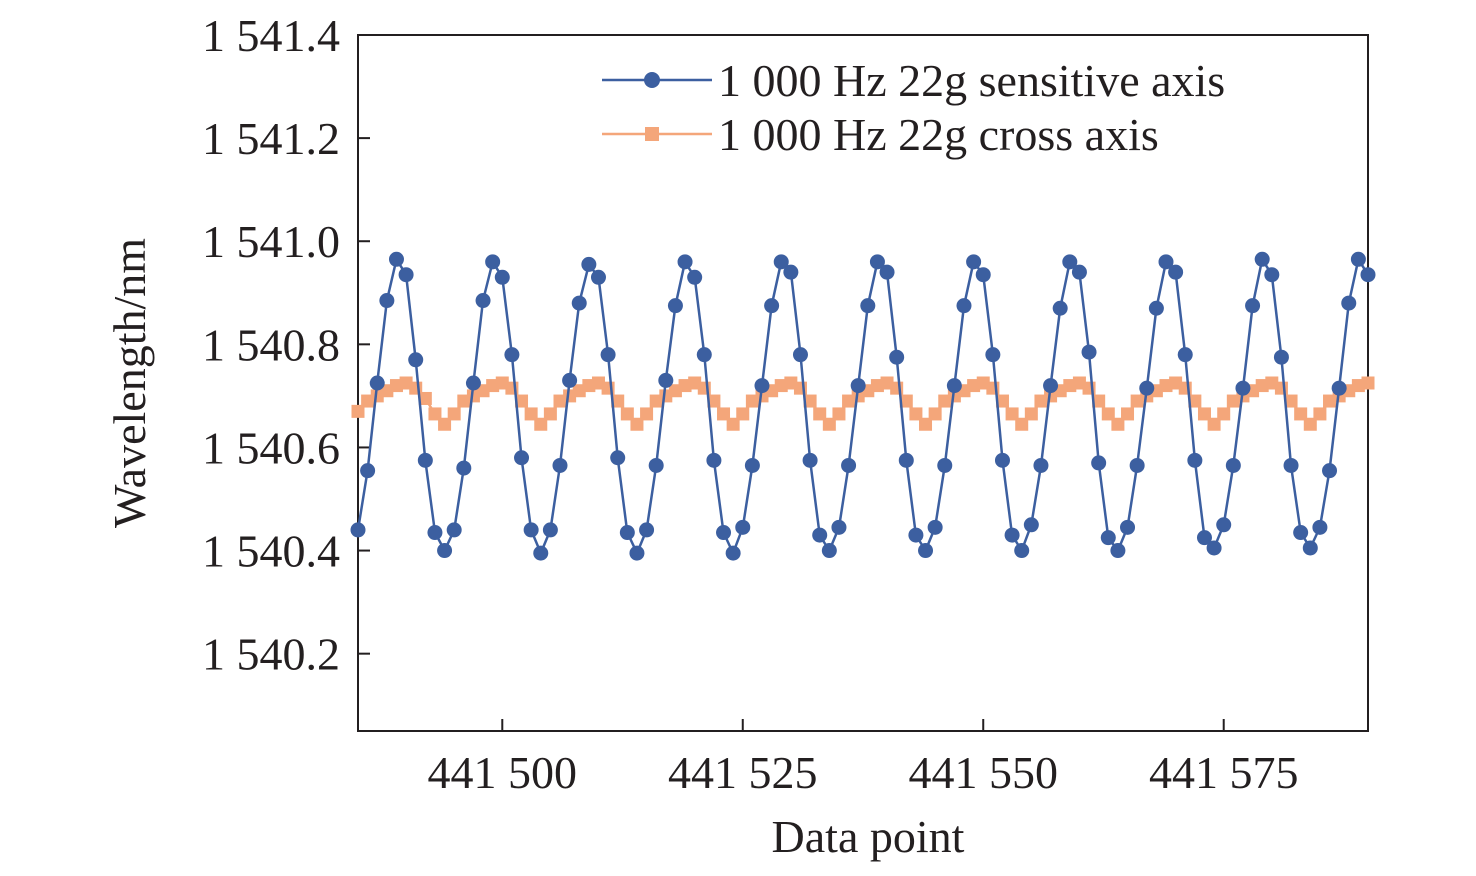 The image size is (1476, 876). Describe the element at coordinates (129, 383) in the screenshot. I see `y-axis-title: Wavelength/nm` at that location.